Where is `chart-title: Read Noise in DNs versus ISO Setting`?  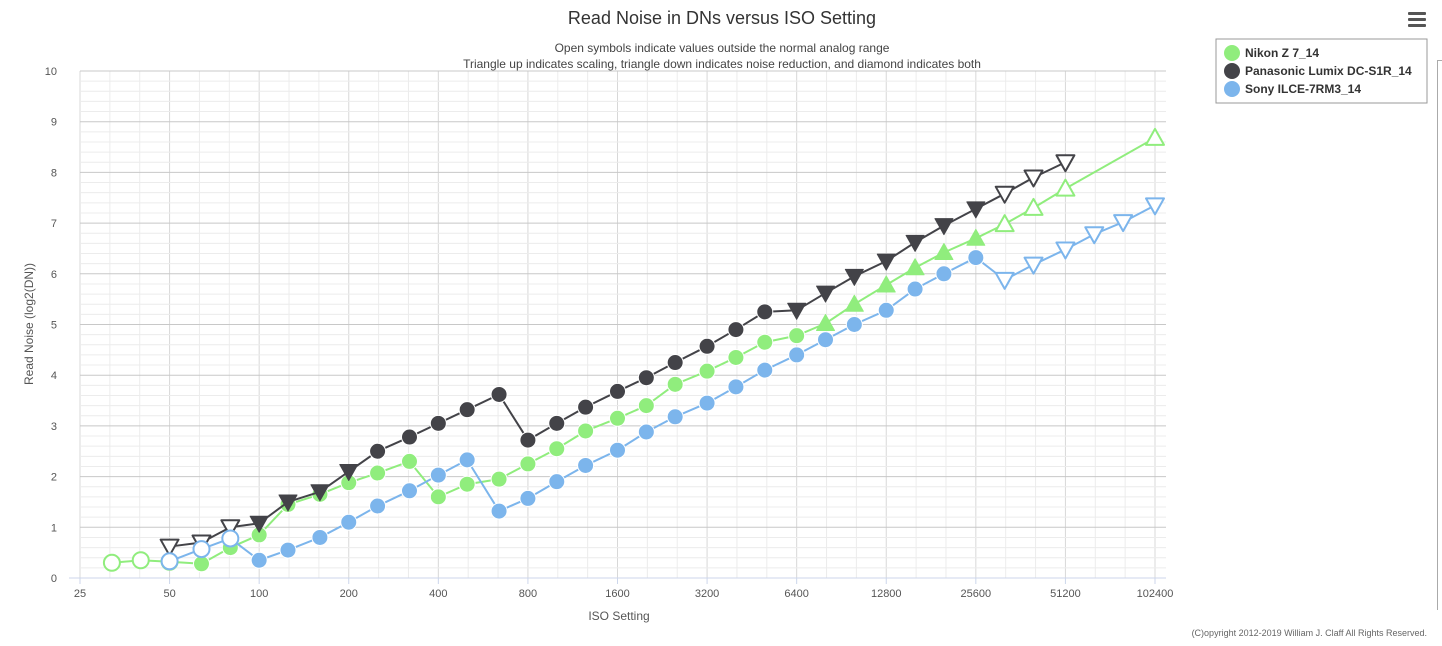
chart-title: Read Noise in DNs versus ISO Setting is located at coordinates (722, 18).